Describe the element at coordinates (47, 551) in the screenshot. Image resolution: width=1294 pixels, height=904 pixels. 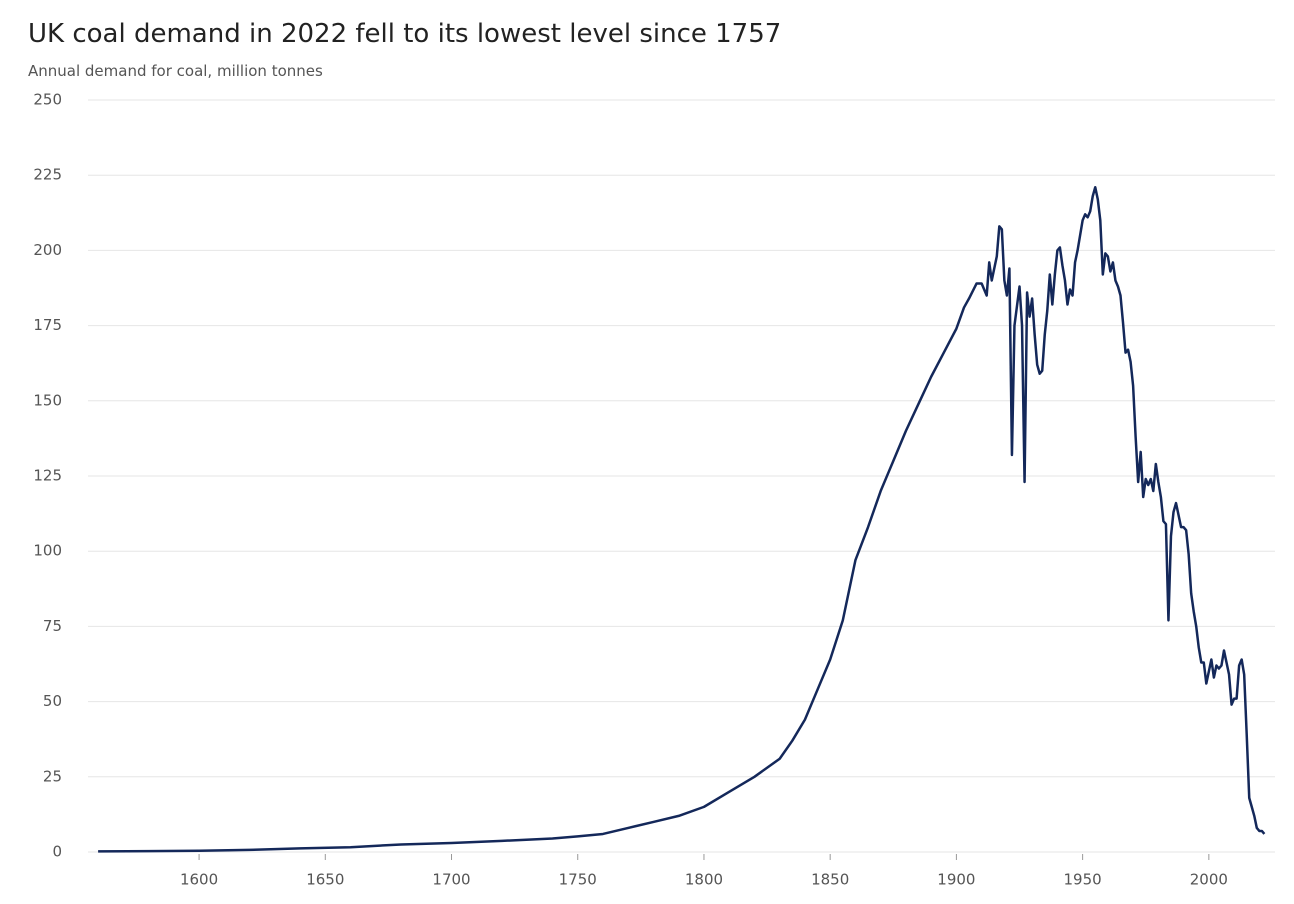
I see `y-tick-label: 100` at that location.